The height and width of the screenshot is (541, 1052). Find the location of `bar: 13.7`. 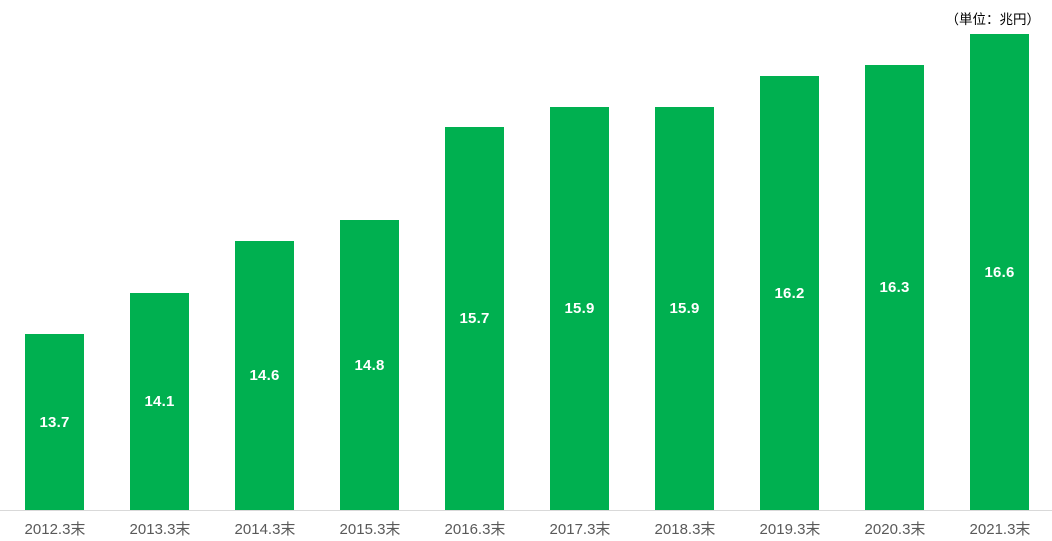

bar: 13.7 is located at coordinates (54, 422).